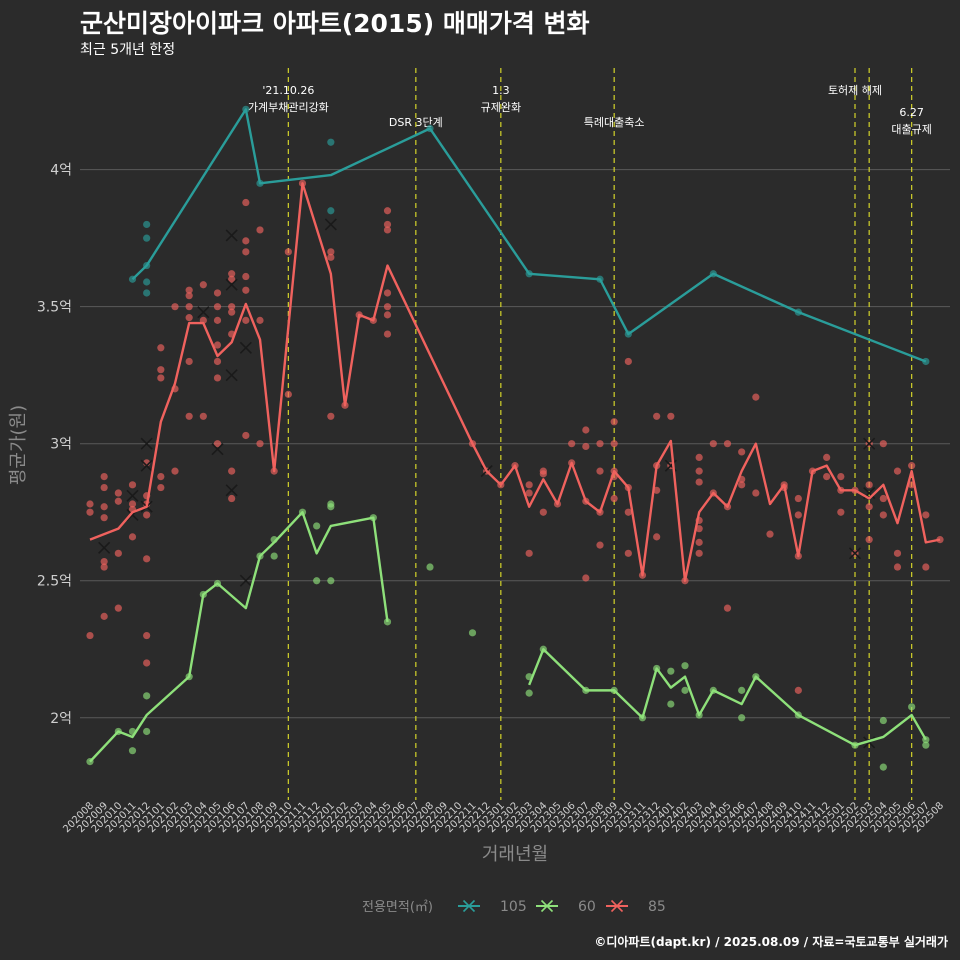  What do you see at coordinates (911, 129) in the screenshot?
I see `event-label: 대출규제` at bounding box center [911, 129].